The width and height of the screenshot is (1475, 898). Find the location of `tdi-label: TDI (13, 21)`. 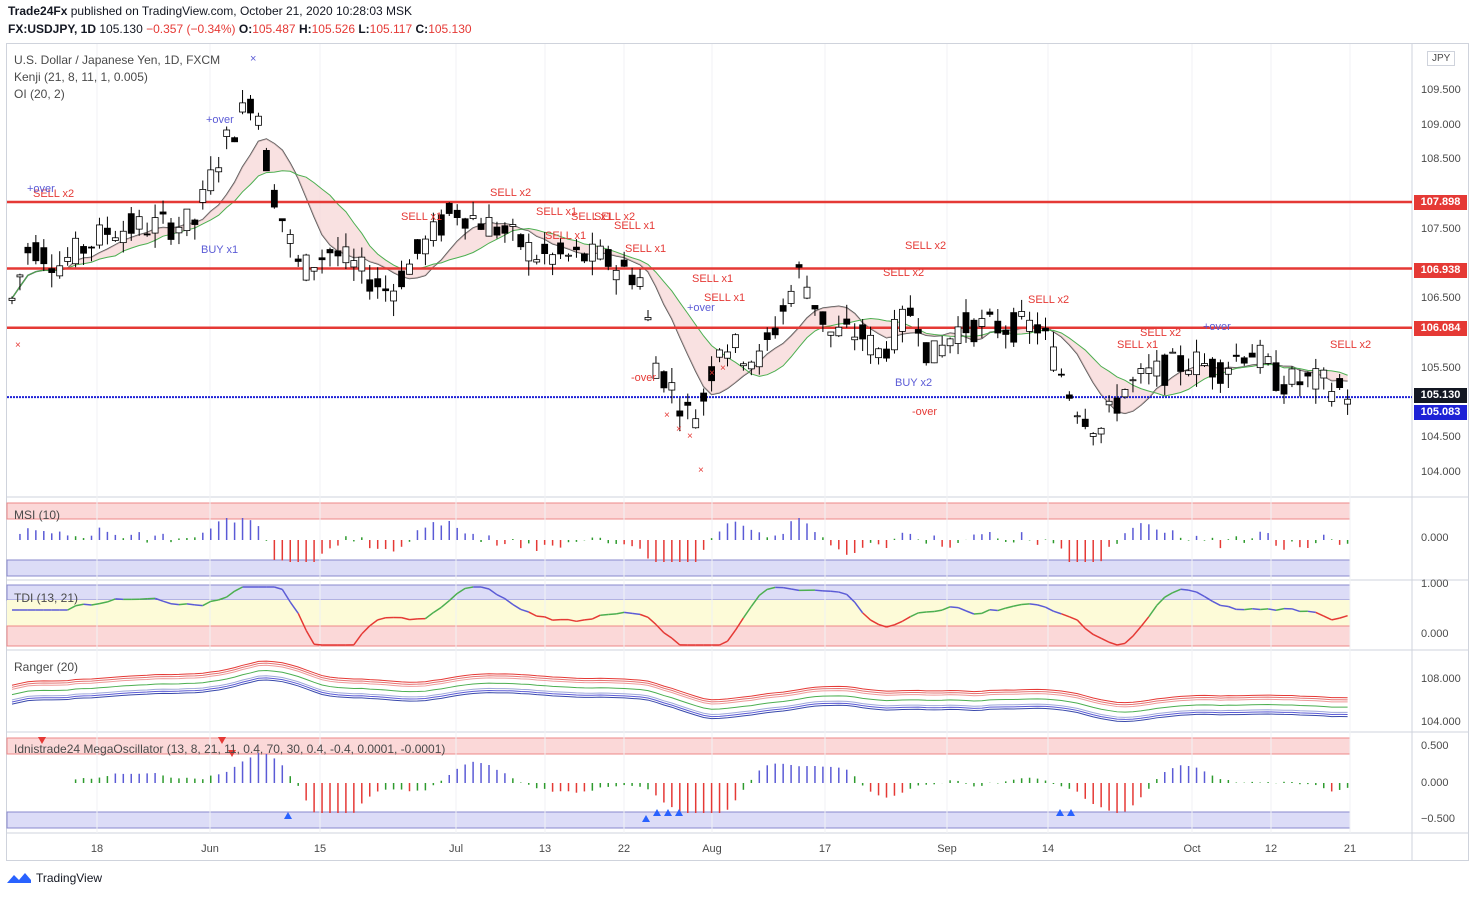

tdi-label: TDI (13, 21) is located at coordinates (46, 598).